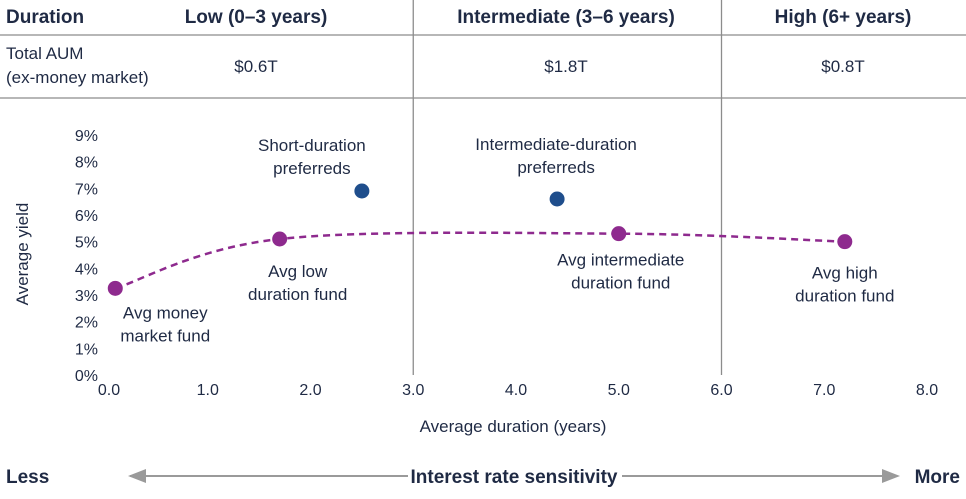  What do you see at coordinates (109, 390) in the screenshot?
I see `x-tick-label: 0.0` at bounding box center [109, 390].